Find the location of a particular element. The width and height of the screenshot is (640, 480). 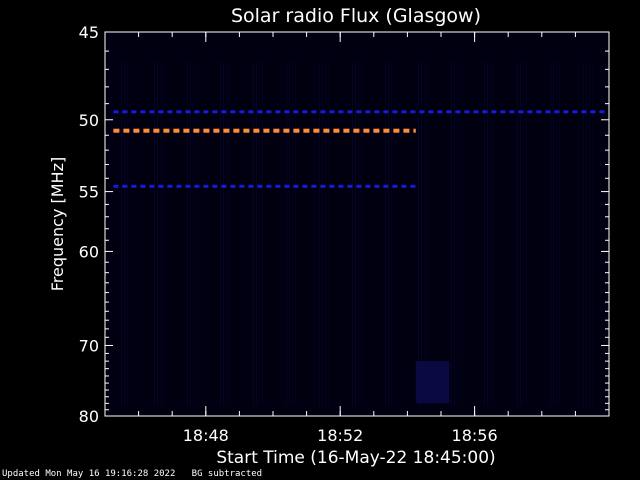

x-tick-label: 18:52 is located at coordinates (340, 435).